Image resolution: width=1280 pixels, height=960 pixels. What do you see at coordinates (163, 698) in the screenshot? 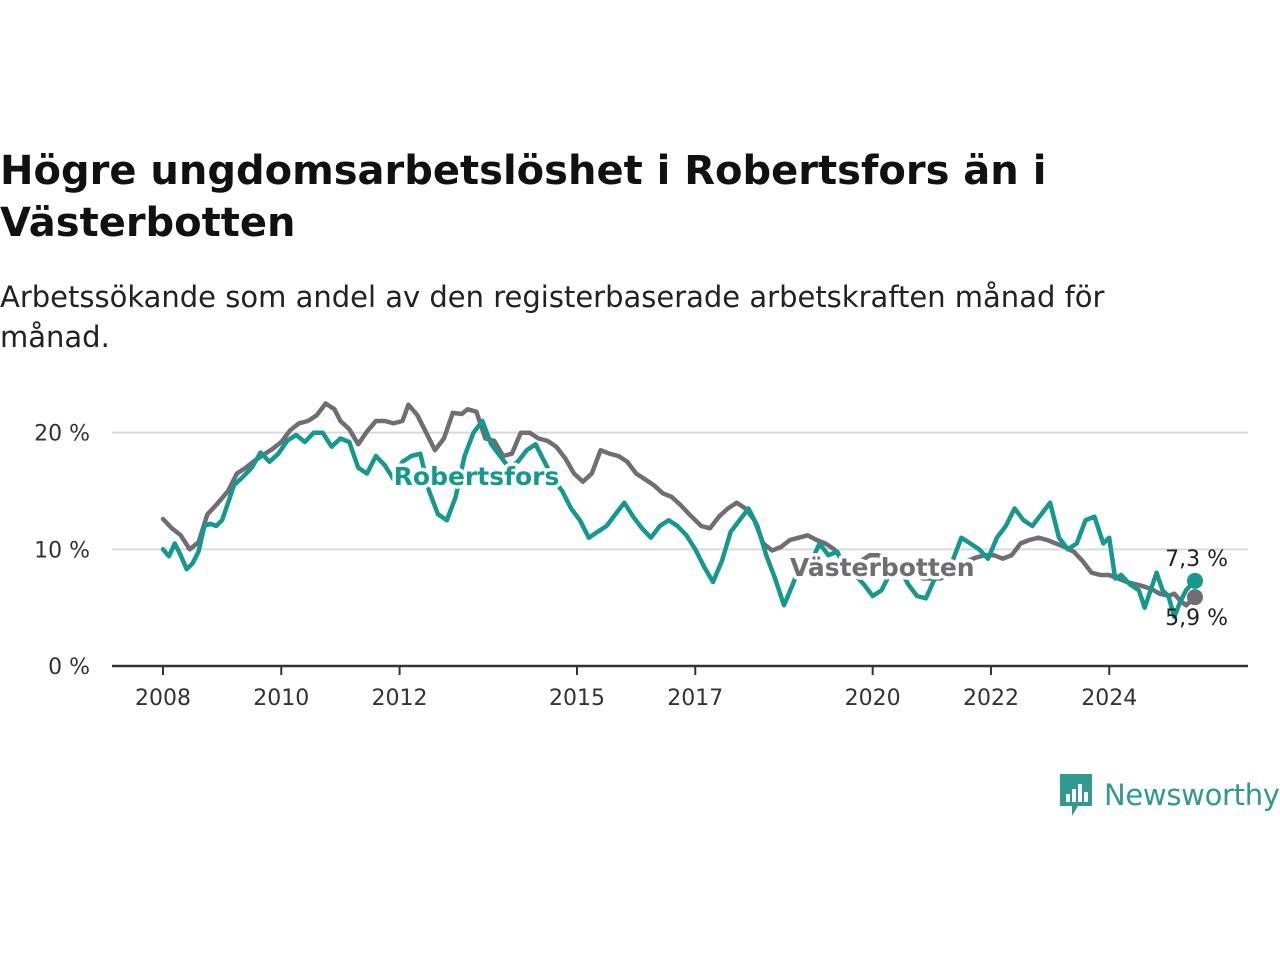
I see `x-tick-label: 2008` at bounding box center [163, 698].